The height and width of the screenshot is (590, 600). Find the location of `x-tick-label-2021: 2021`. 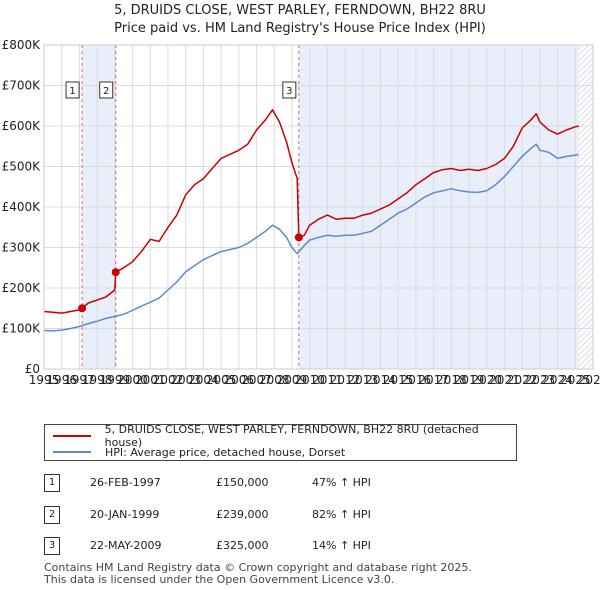

x-tick-label-2021: 2021 is located at coordinates (504, 380).